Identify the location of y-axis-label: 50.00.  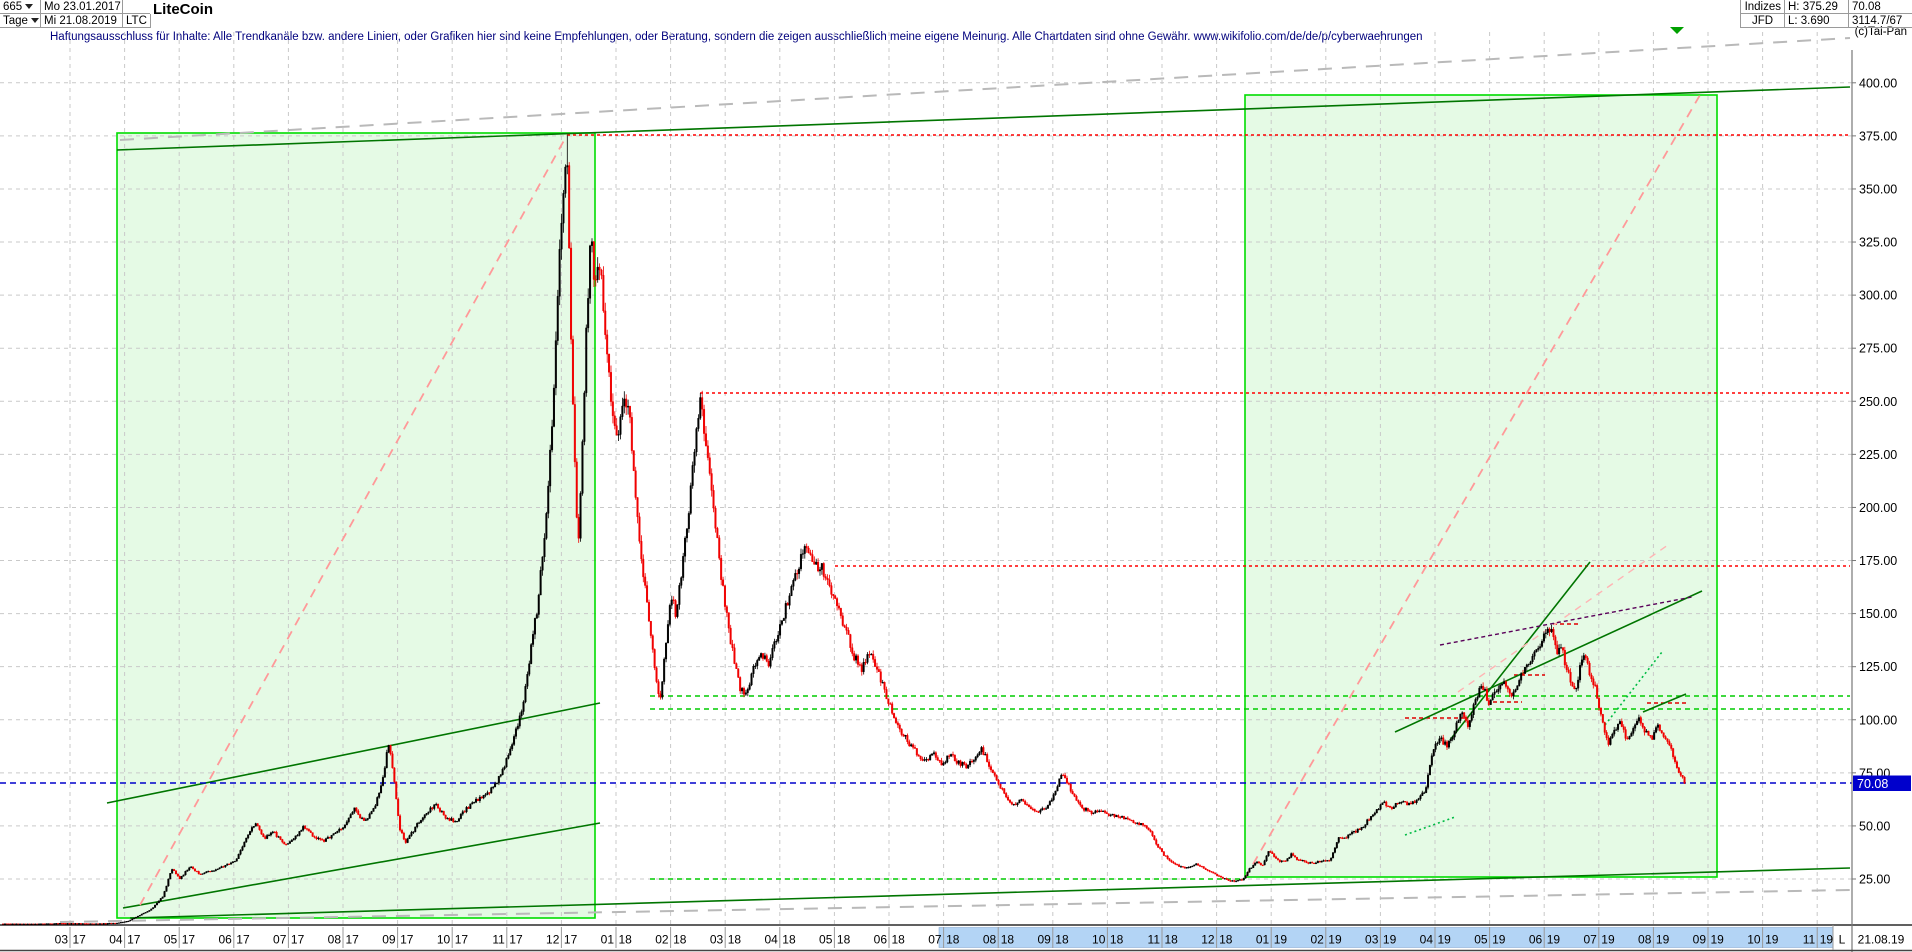
(1874, 826).